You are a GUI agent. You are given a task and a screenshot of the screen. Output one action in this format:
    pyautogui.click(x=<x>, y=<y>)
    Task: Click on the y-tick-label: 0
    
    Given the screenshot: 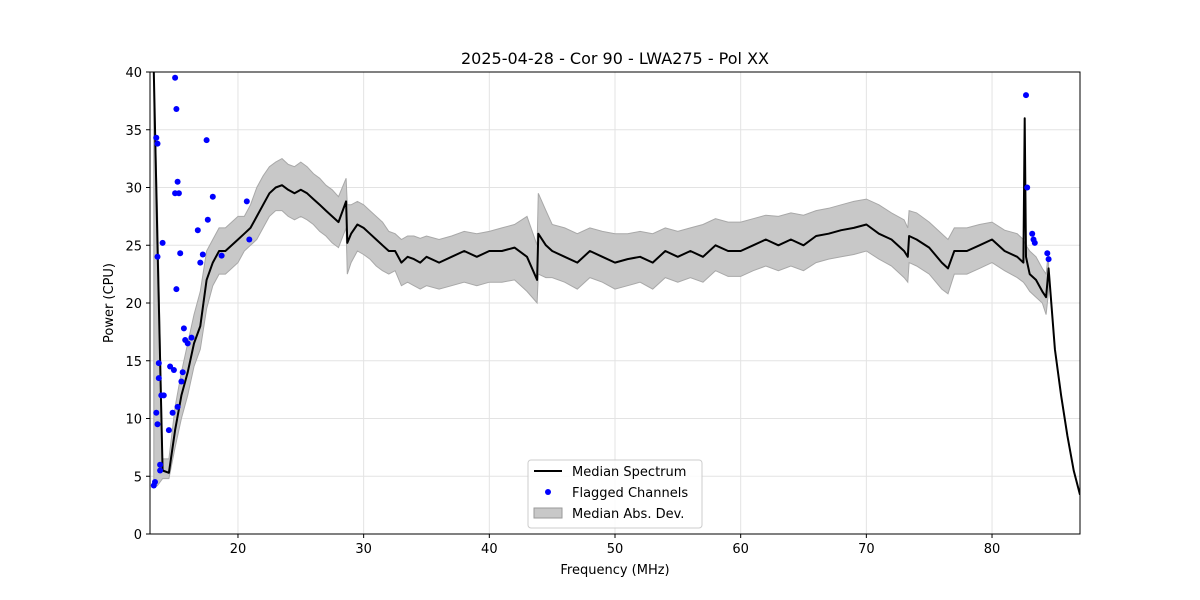 What is the action you would take?
    pyautogui.click(x=138, y=535)
    